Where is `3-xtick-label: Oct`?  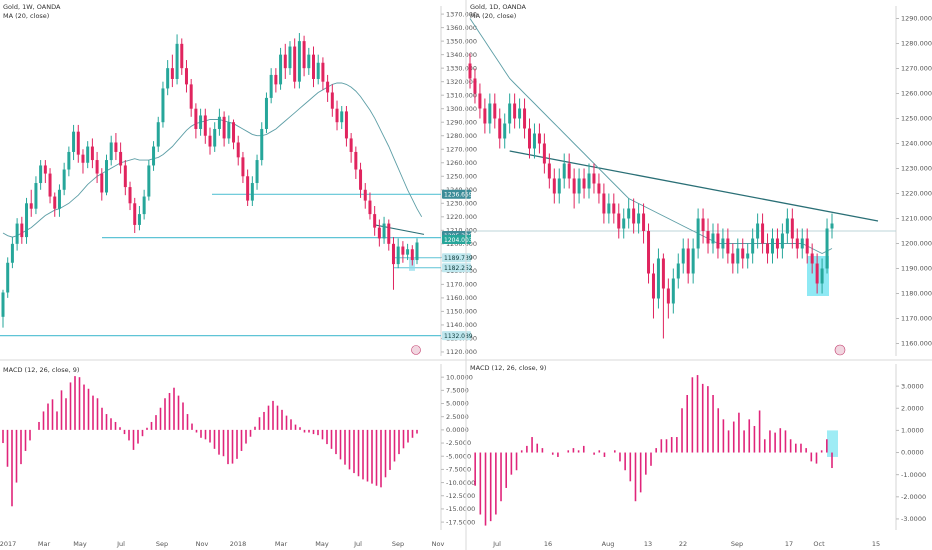
3-xtick-label: Oct is located at coordinates (819, 544).